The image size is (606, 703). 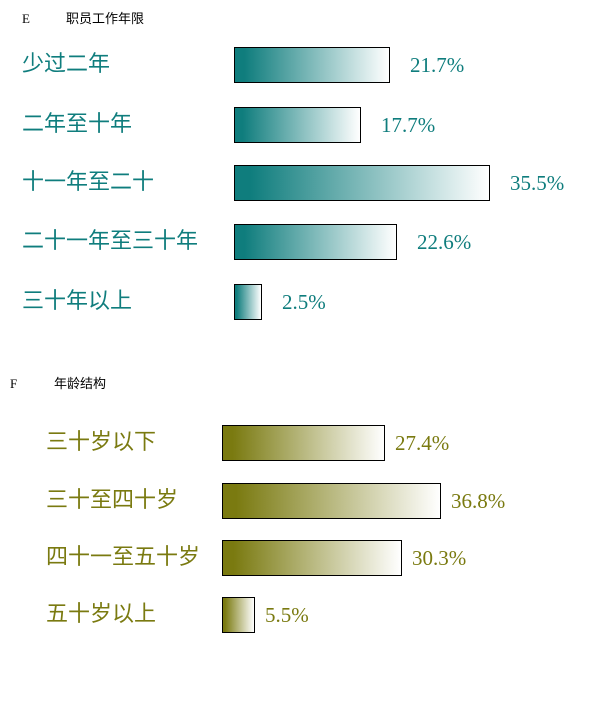 I want to click on category-label: 三十至四十岁, so click(x=112, y=500).